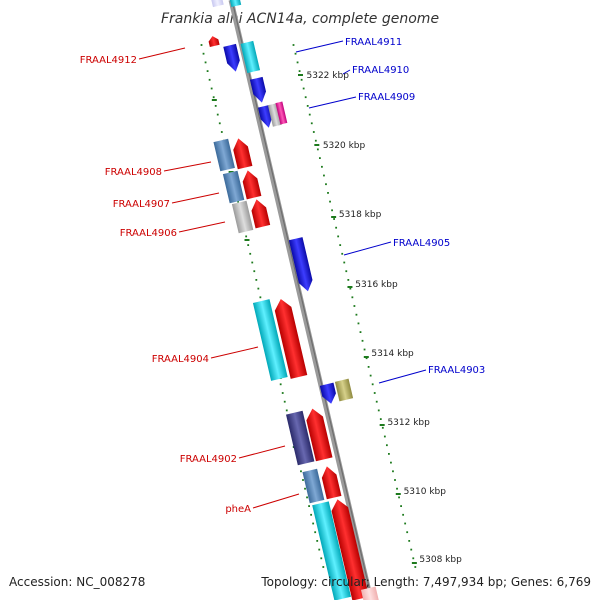 This screenshot has height=600, width=600. I want to click on gene-label: FRAAL4912, so click(108, 60).